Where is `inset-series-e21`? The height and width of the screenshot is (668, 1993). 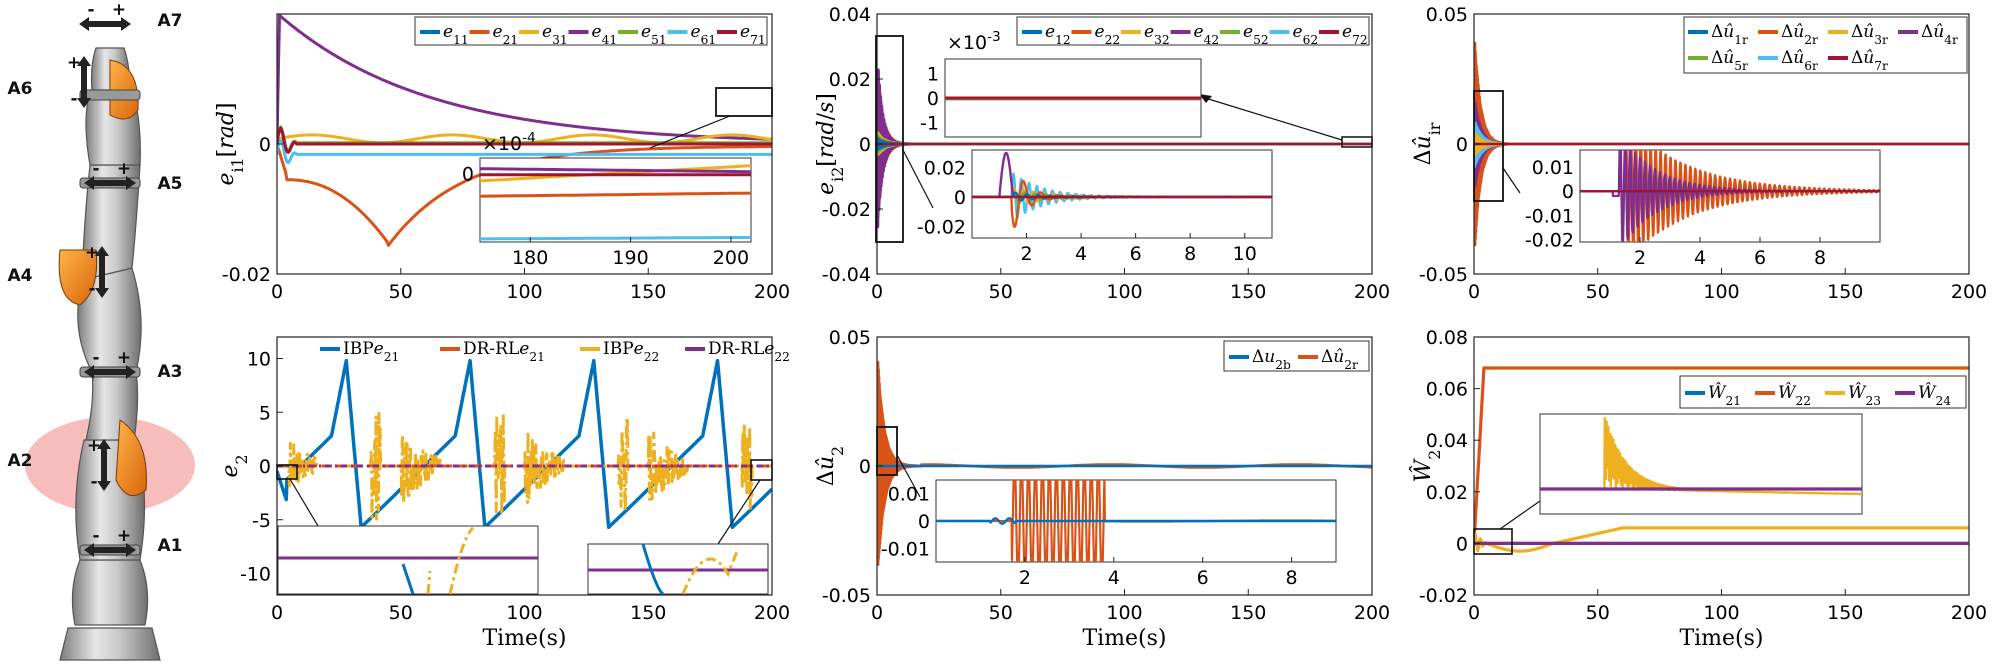
inset-series-e21 is located at coordinates (615, 194).